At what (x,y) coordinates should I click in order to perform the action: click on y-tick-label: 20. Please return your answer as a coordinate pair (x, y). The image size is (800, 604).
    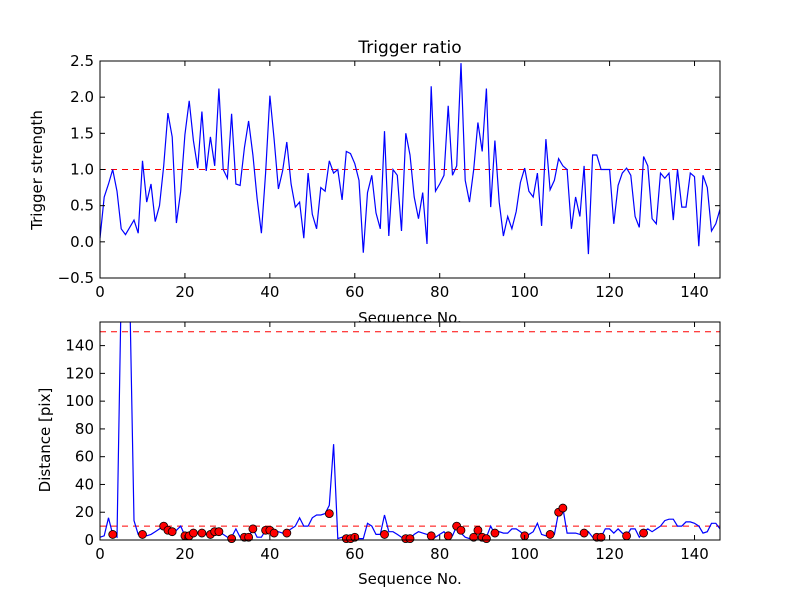
    Looking at the image, I should click on (84, 512).